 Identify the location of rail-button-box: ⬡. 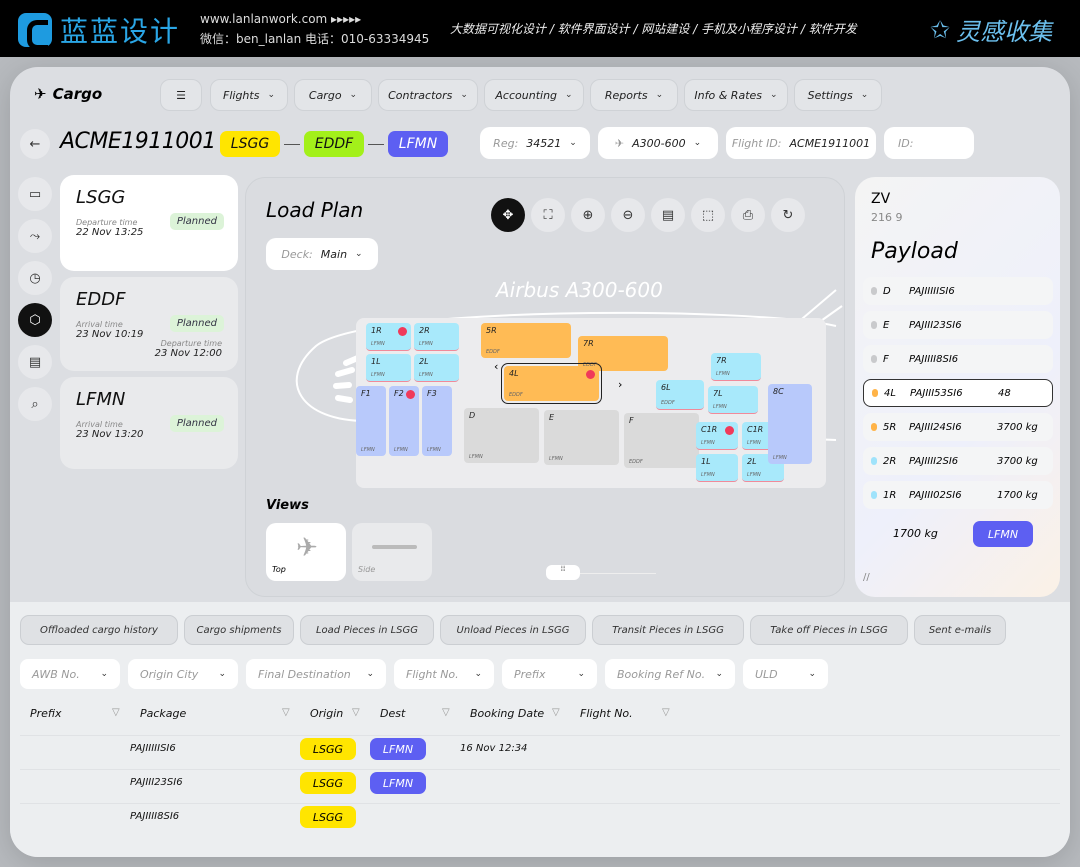
(35, 320).